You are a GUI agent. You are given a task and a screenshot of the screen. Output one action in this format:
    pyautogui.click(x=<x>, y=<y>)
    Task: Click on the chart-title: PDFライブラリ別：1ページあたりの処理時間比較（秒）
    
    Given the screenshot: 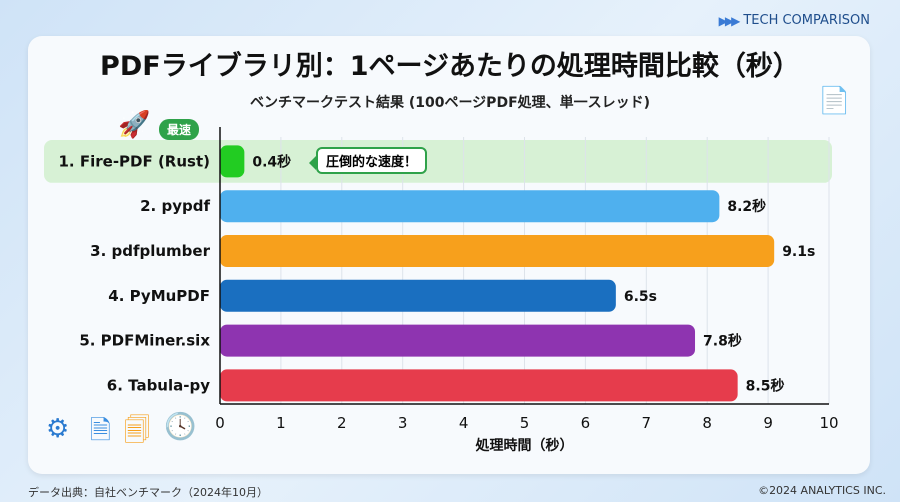 What is the action you would take?
    pyautogui.click(x=450, y=66)
    